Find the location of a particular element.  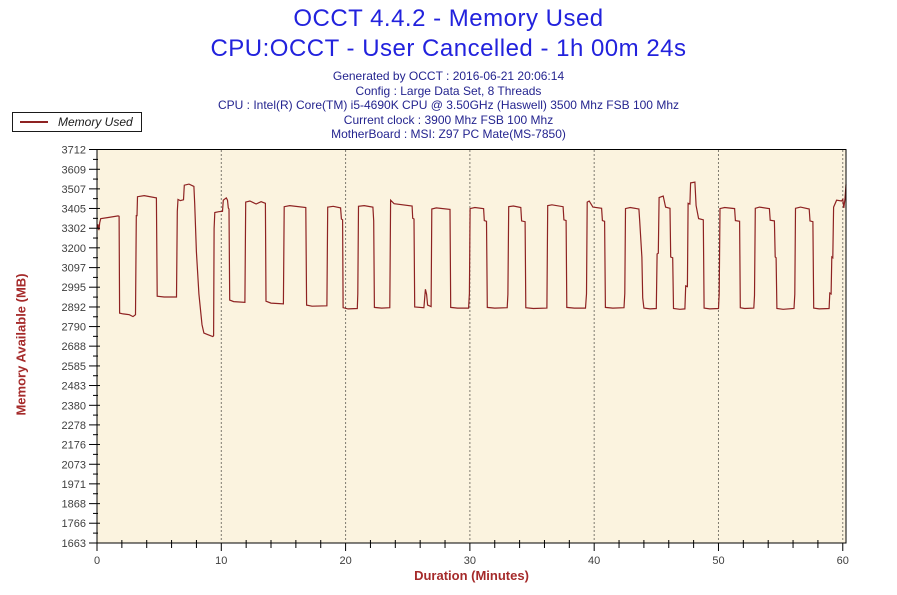

legend-box: Memory Used is located at coordinates (77, 122).